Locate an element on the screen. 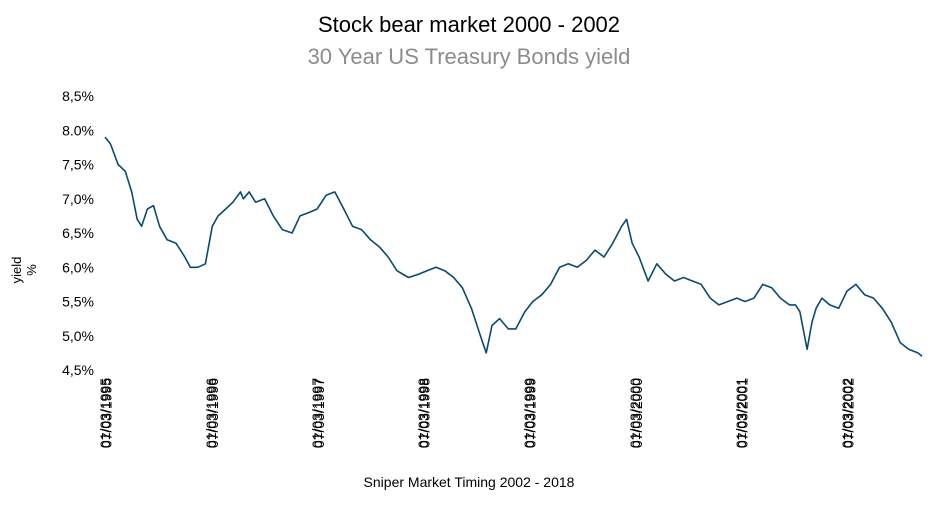  x-tick-label: 01/03/2001 is located at coordinates (741, 413).